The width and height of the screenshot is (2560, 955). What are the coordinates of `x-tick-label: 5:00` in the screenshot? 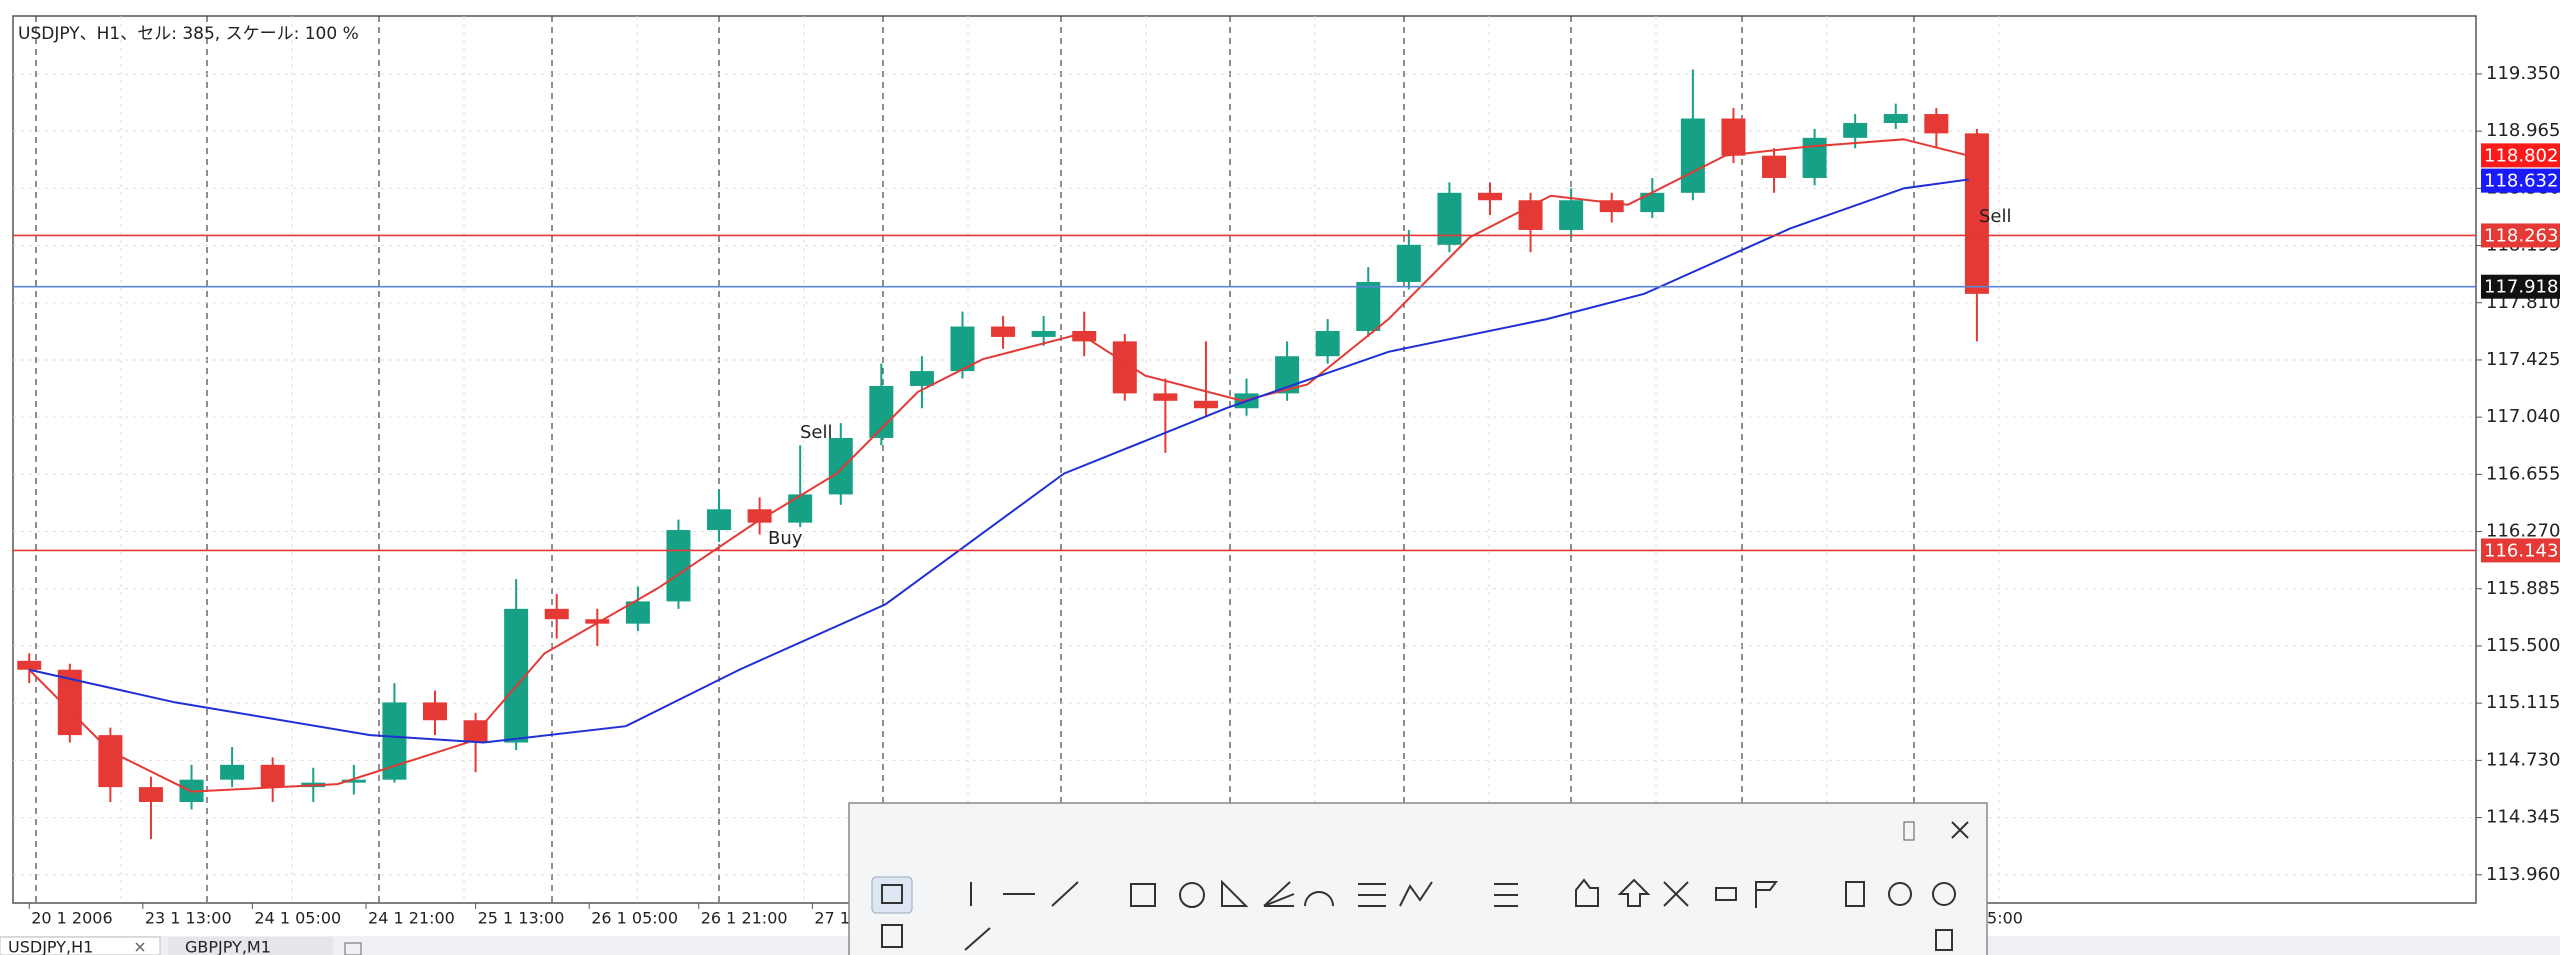 It's located at (2005, 918).